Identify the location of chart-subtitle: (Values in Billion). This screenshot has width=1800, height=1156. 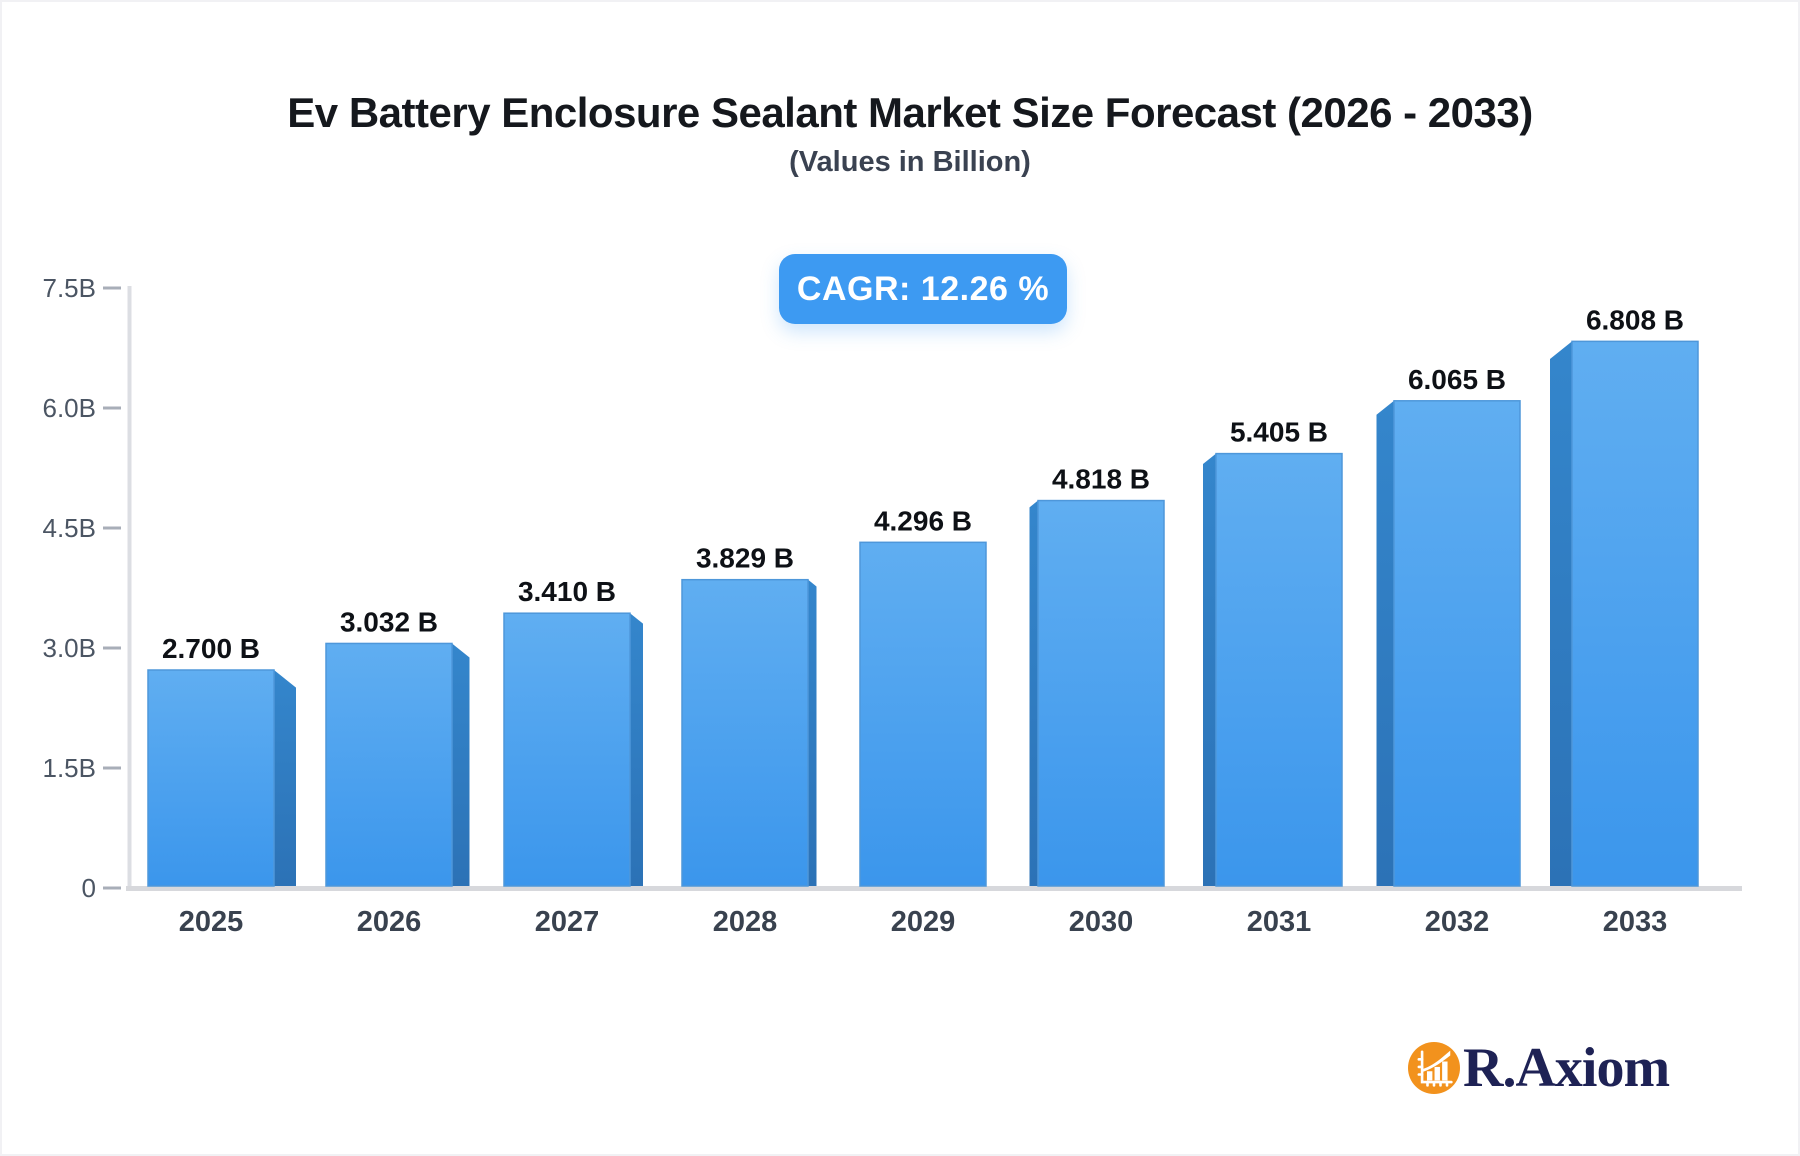
(910, 162).